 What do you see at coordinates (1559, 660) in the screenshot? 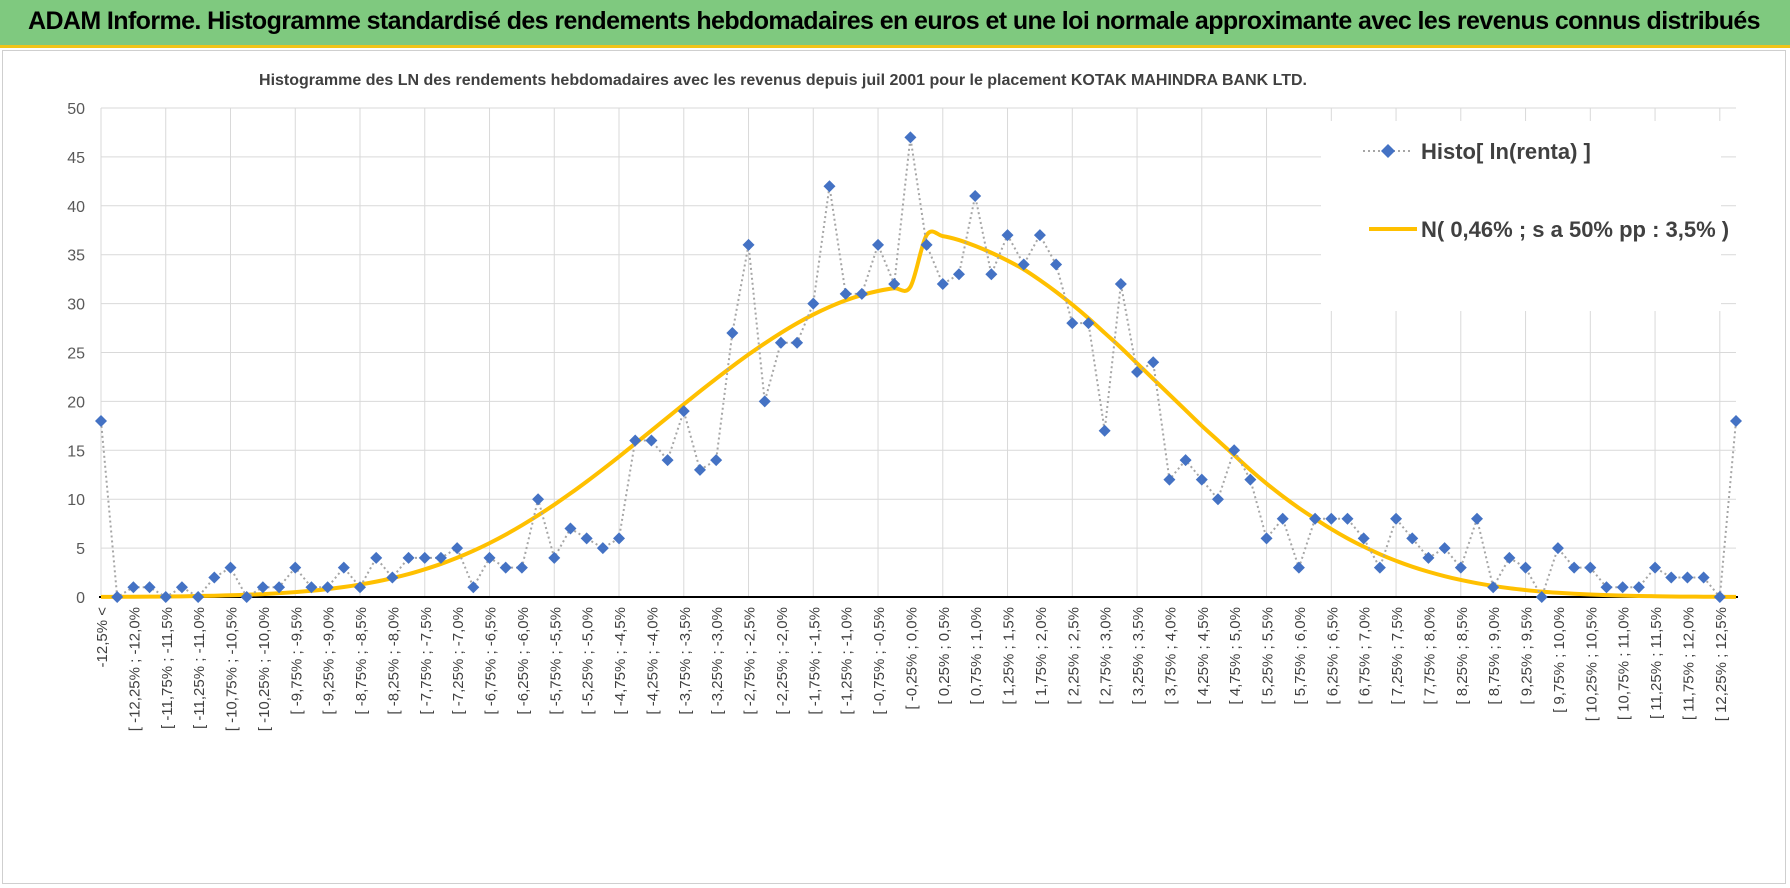
I see `x-tick-label: [ 9,75% ; 10,0%` at bounding box center [1559, 660].